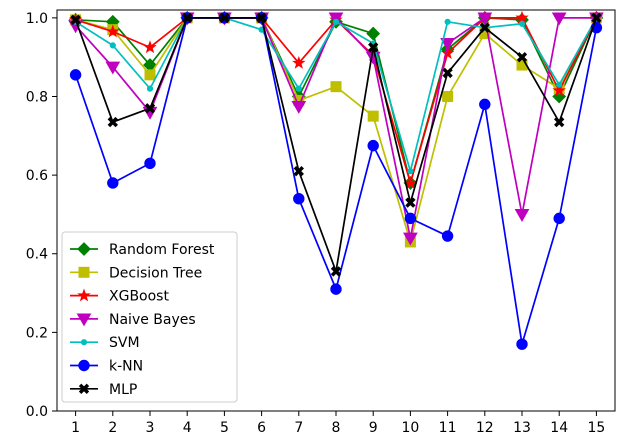 This screenshot has height=441, width=630. Describe the element at coordinates (123, 390) in the screenshot. I see `legend-label: MLP` at that location.